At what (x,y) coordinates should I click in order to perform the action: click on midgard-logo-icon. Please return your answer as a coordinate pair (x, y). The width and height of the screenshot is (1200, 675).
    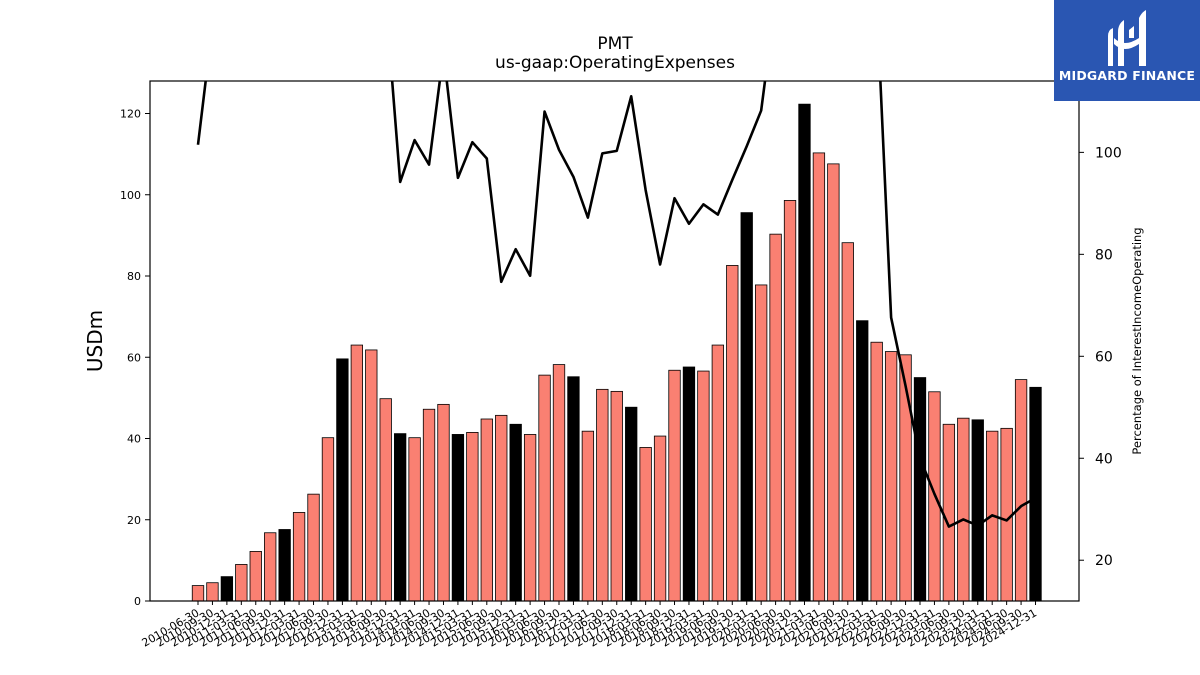
    Looking at the image, I should click on (1127, 38).